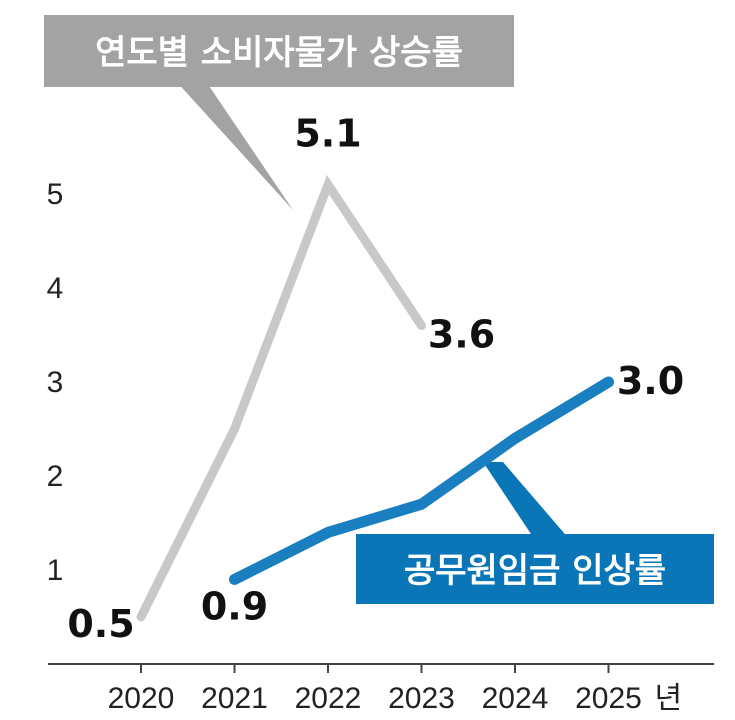 This screenshot has height=720, width=735. I want to click on wage-callout-pointer, so click(526, 501).